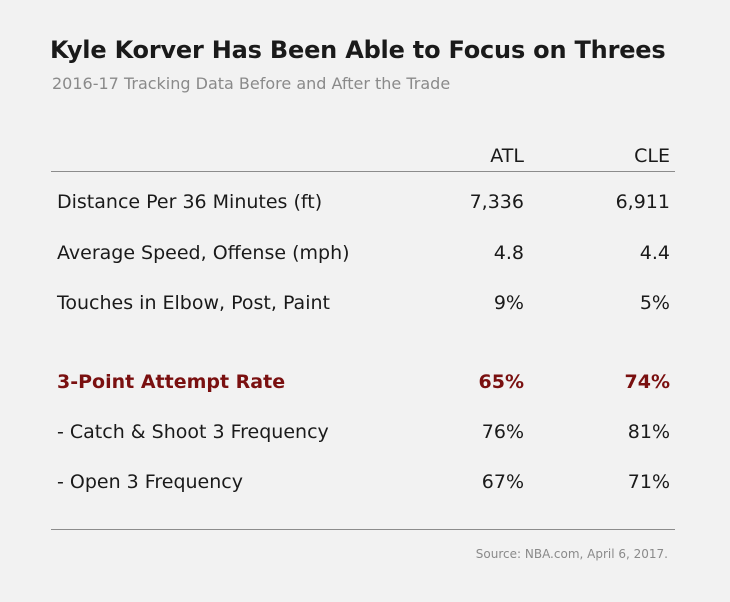 Image resolution: width=730 pixels, height=602 pixels. I want to click on table-row: Touches in Elbow, Post, Paint 9% 5%, so click(363, 306).